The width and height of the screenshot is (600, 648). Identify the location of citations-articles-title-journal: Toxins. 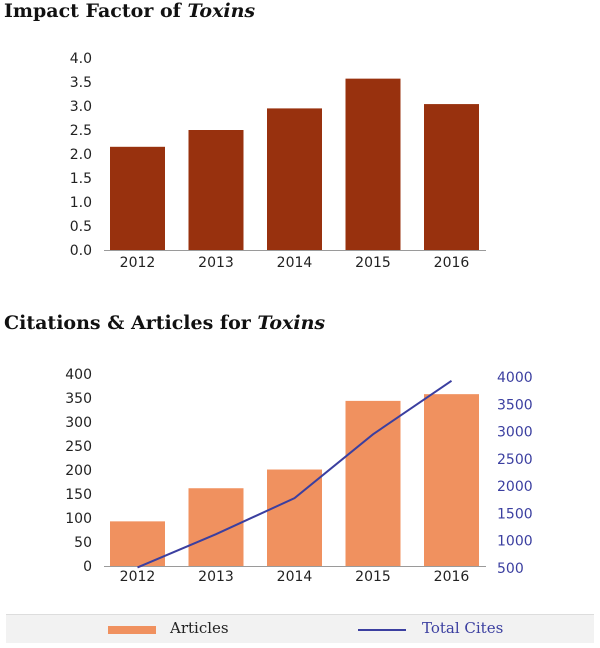
(291, 323).